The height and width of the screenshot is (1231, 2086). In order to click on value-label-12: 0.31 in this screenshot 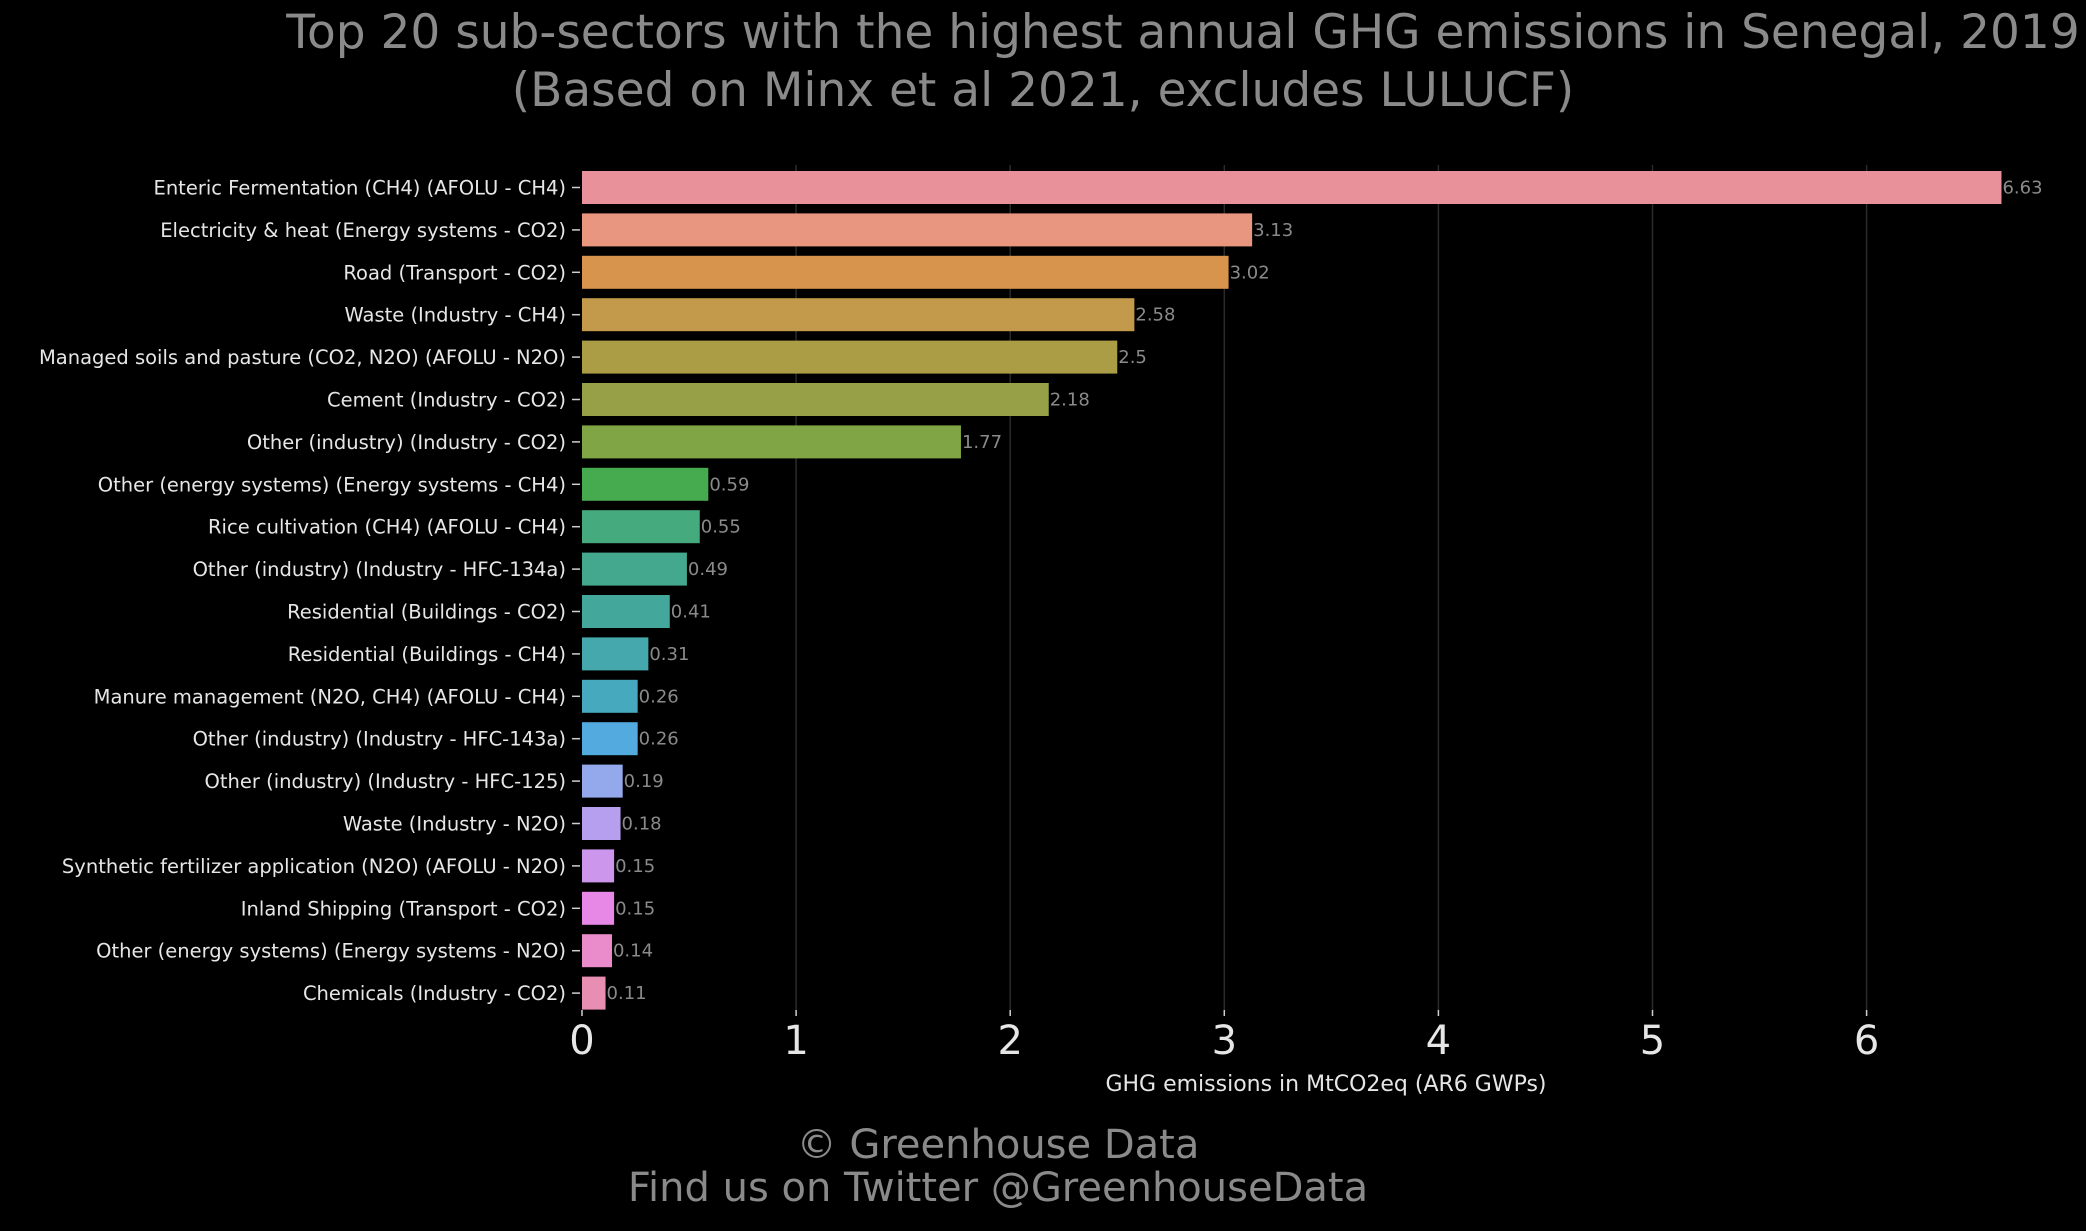, I will do `click(669, 654)`.